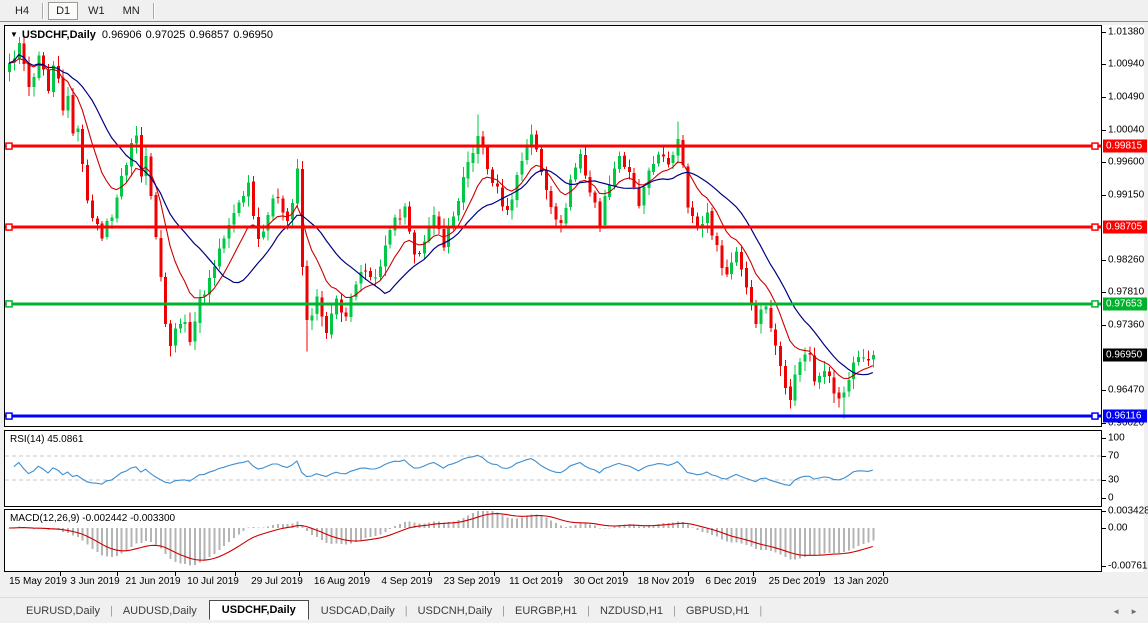 This screenshot has width=1148, height=623. I want to click on date-axis-label: 6 Dec 2019, so click(731, 581).